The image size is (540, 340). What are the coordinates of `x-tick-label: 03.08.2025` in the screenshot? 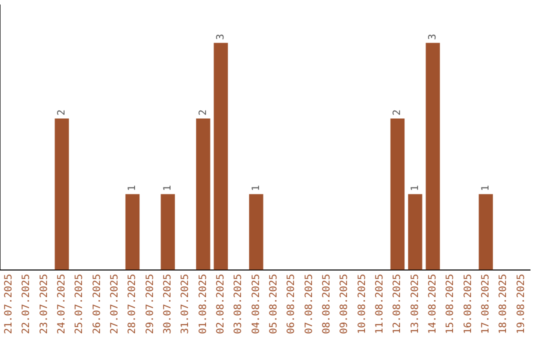 It's located at (238, 304).